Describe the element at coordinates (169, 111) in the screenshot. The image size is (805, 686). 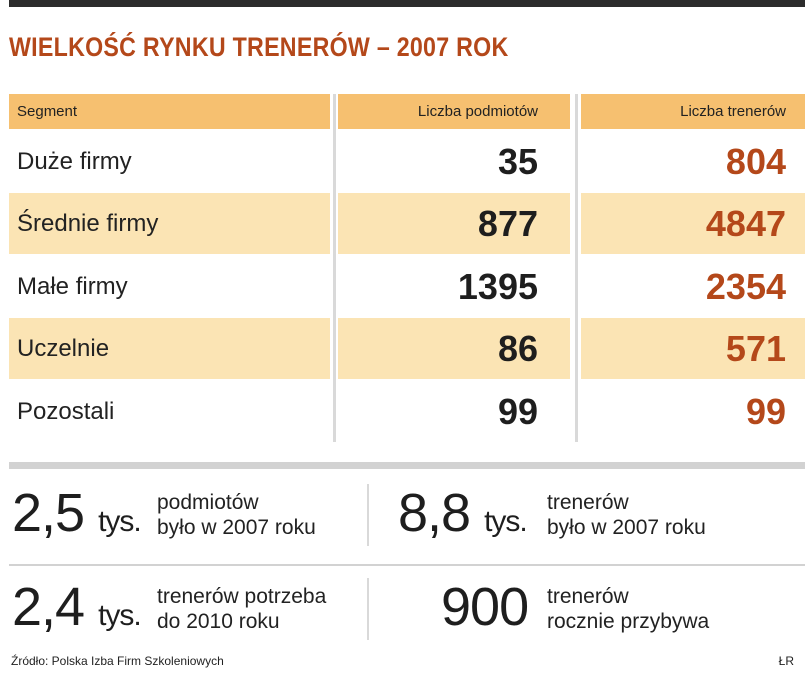
I see `header-segment: Segment` at that location.